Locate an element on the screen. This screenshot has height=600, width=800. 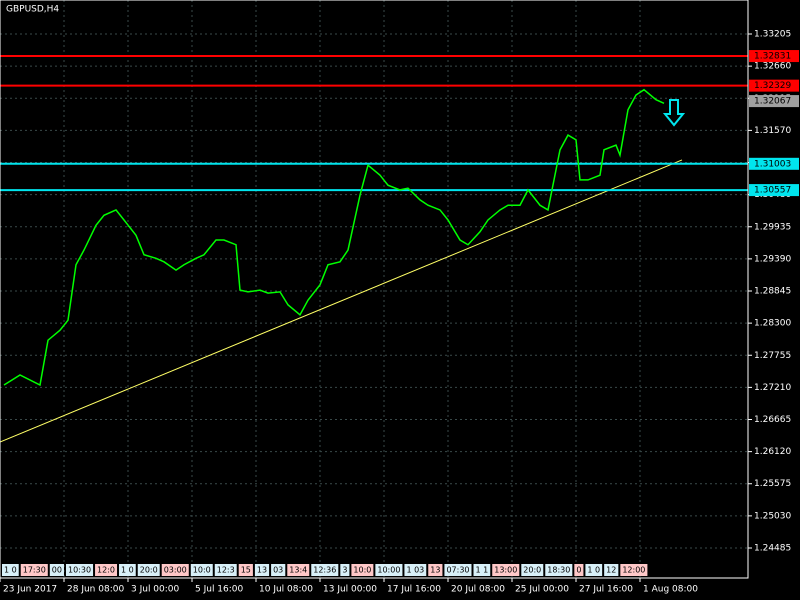
time-marker: 10:00 is located at coordinates (388, 570).